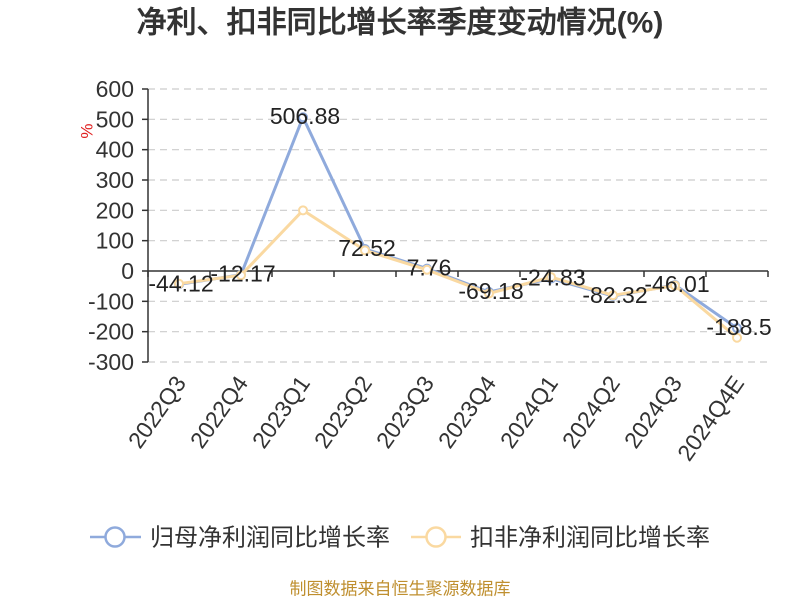 The image size is (800, 600). I want to click on y-tick-label: -300, so click(111, 362).